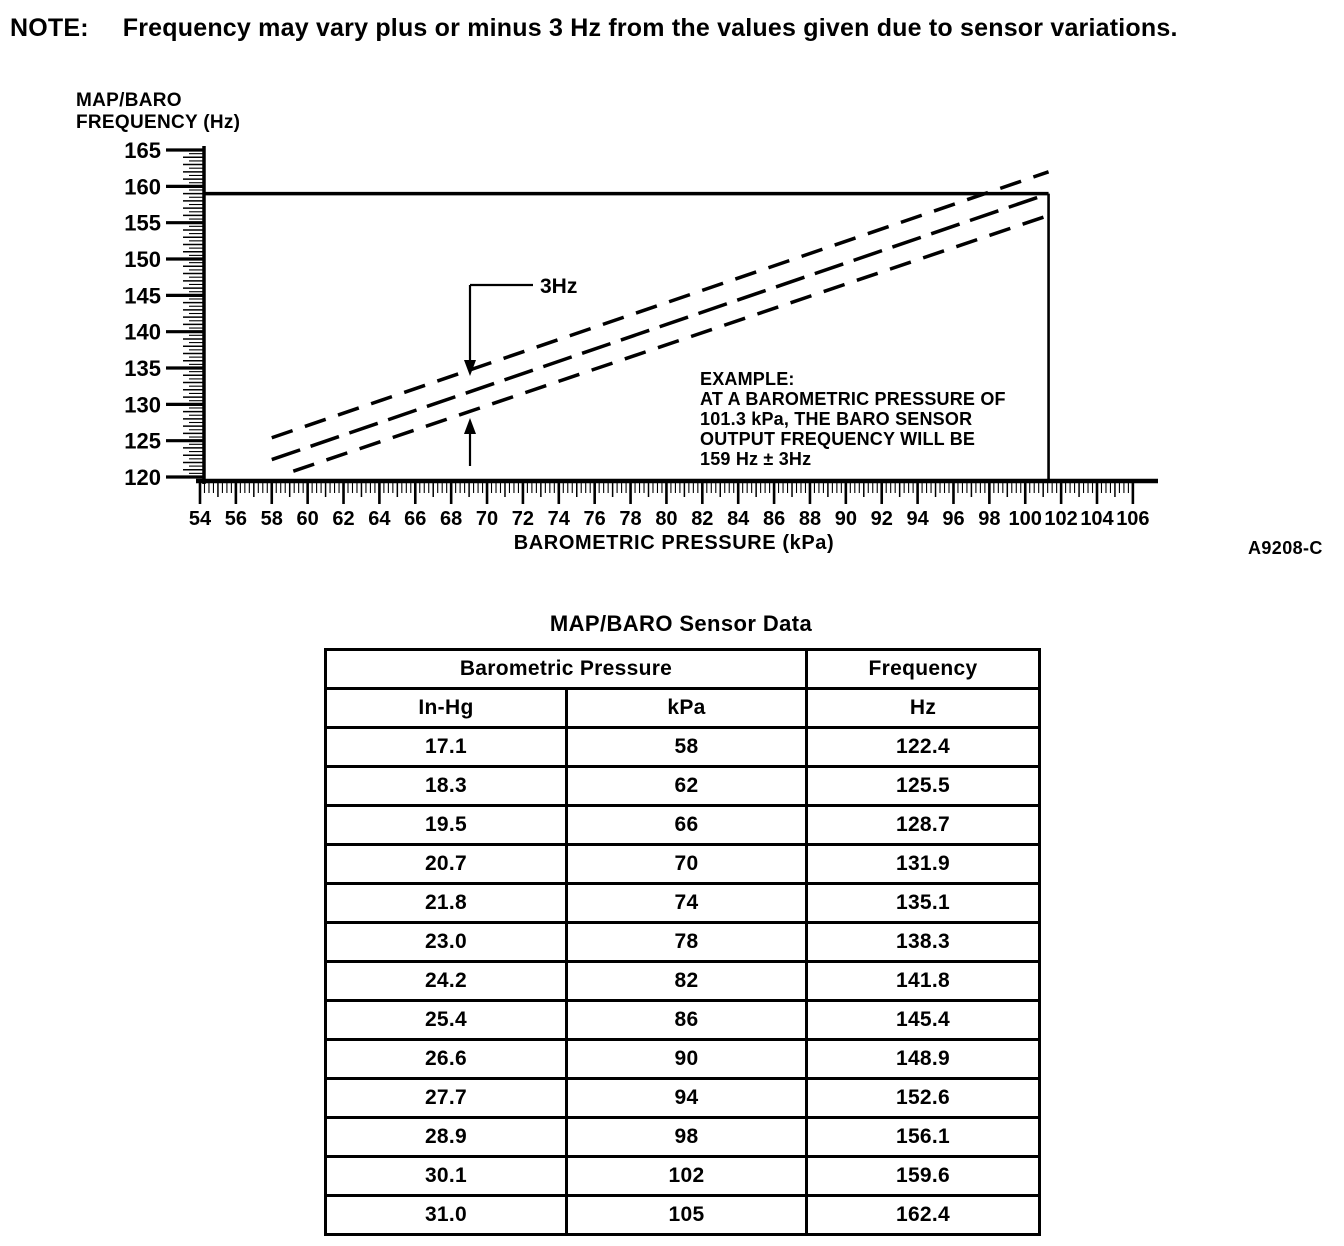  What do you see at coordinates (379, 519) in the screenshot?
I see `x-tick-label: 64` at bounding box center [379, 519].